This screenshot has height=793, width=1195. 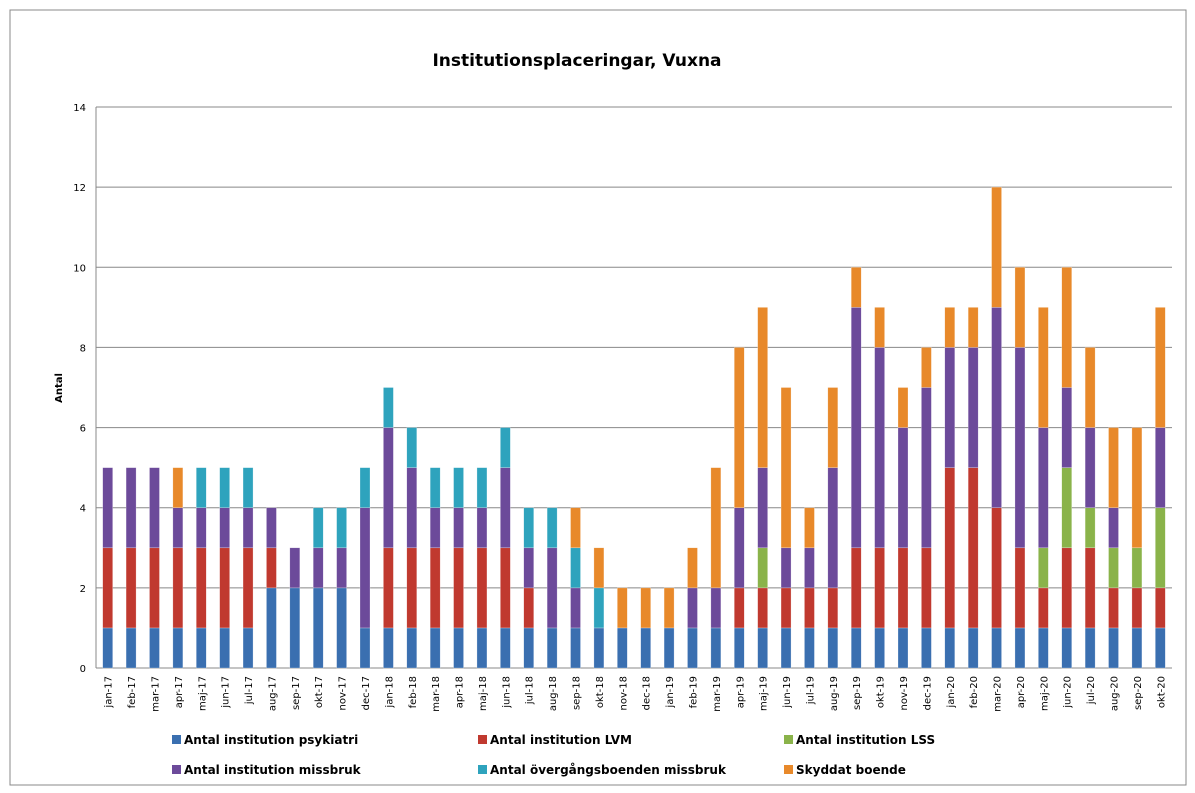 What do you see at coordinates (1138, 693) in the screenshot?
I see `x-tick-label: sep-20` at bounding box center [1138, 693].